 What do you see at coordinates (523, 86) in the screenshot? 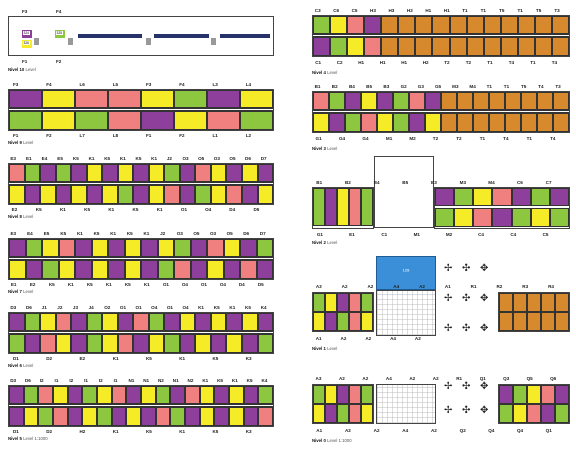
I see `unit-label: T5` at bounding box center [523, 86].